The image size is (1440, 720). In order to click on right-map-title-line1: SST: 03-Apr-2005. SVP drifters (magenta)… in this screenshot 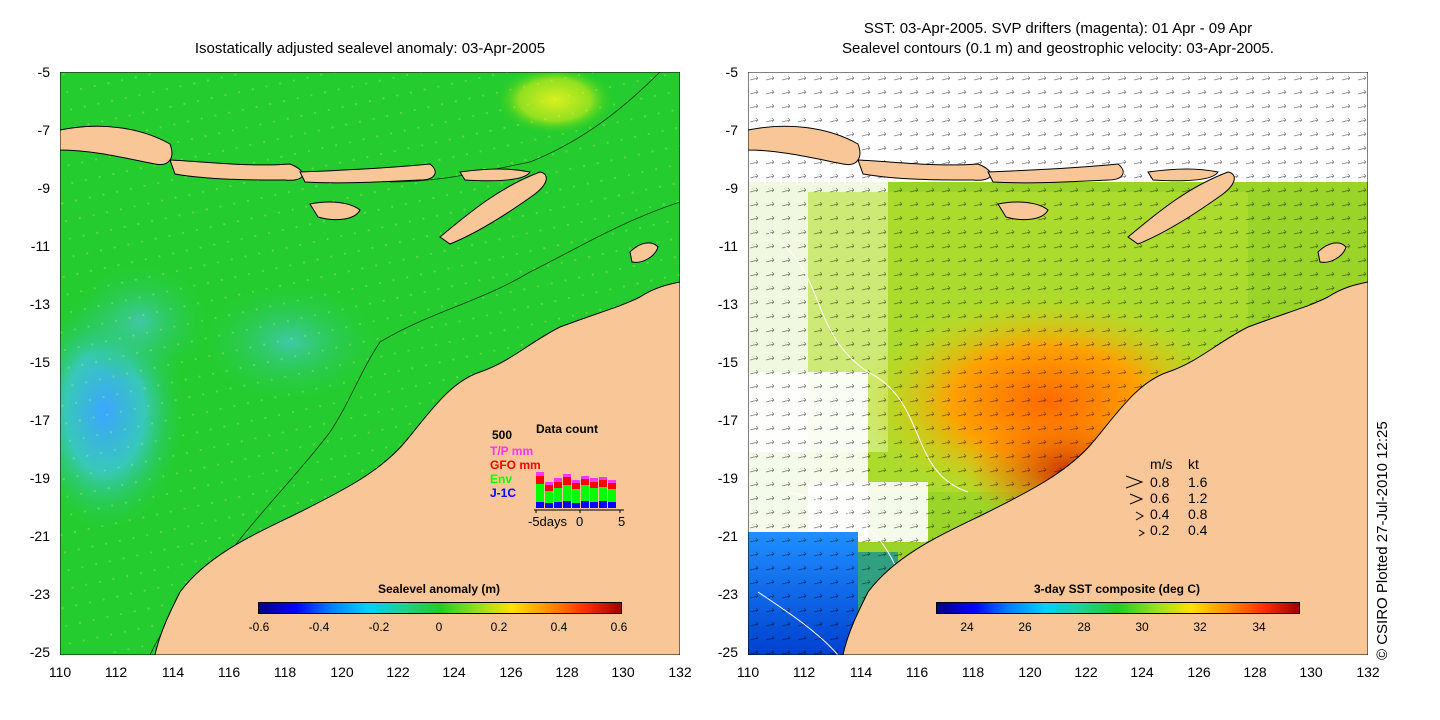, I will do `click(1058, 28)`.